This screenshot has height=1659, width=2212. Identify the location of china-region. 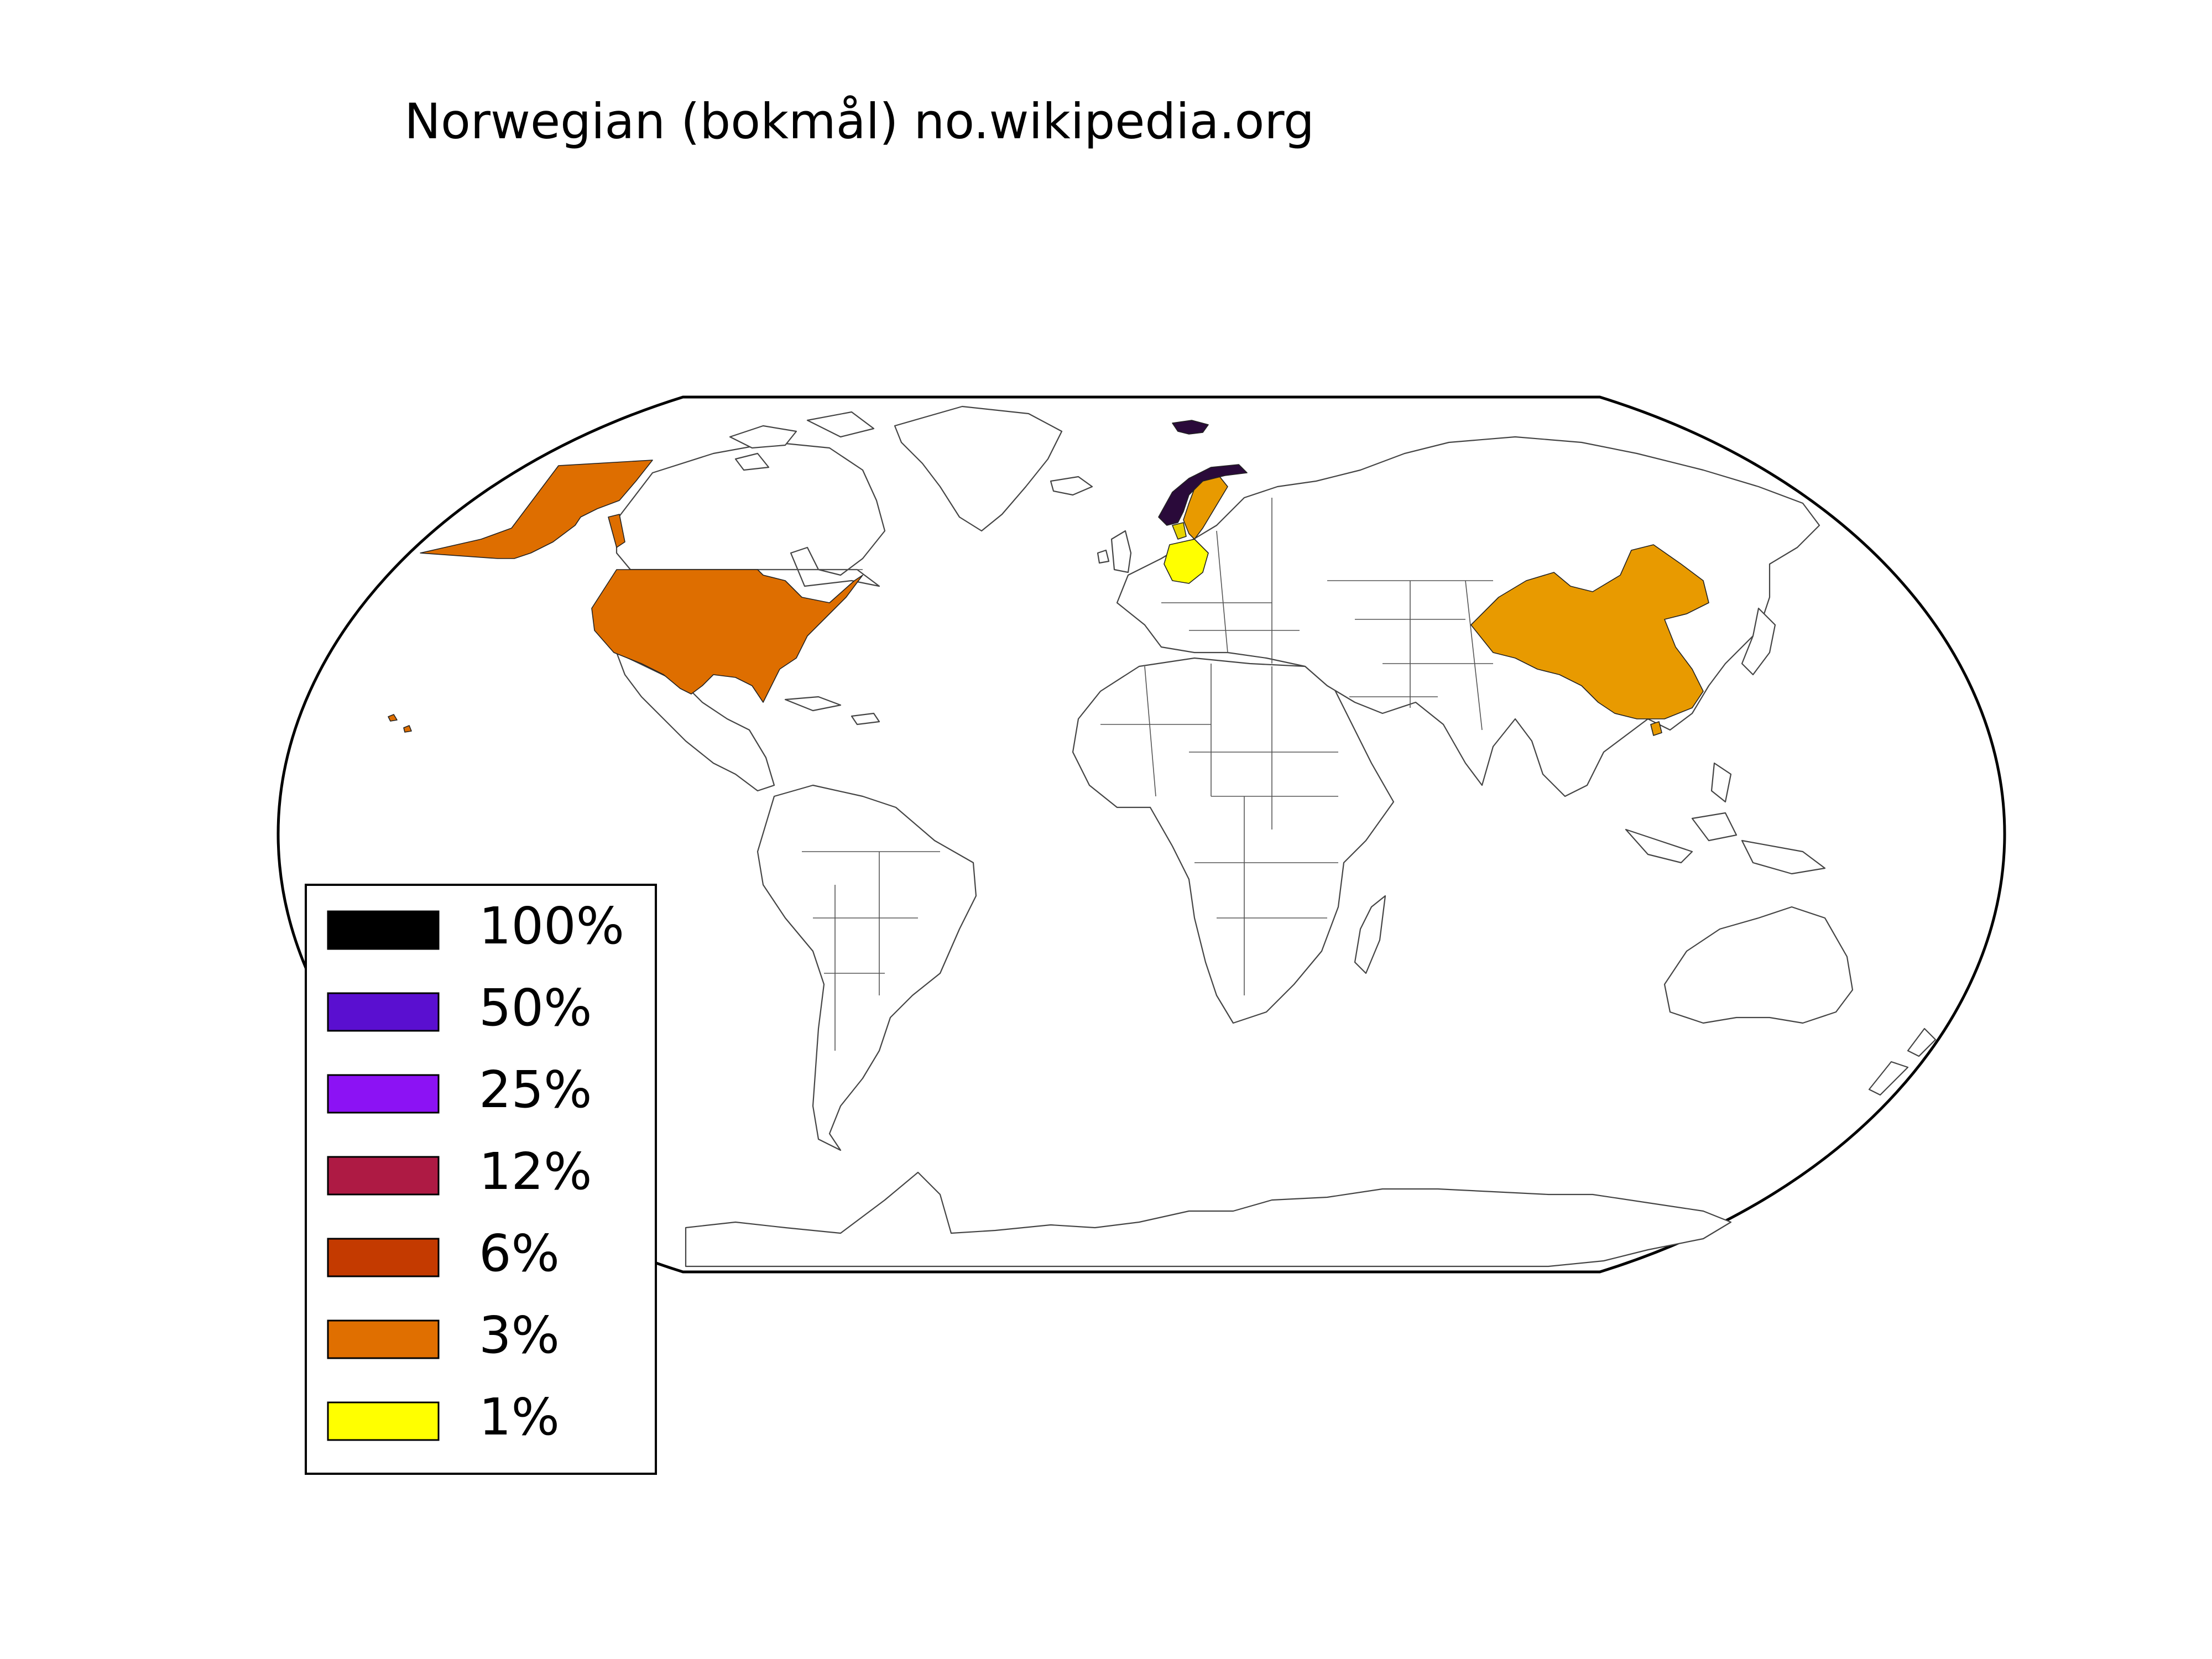
(1589, 632).